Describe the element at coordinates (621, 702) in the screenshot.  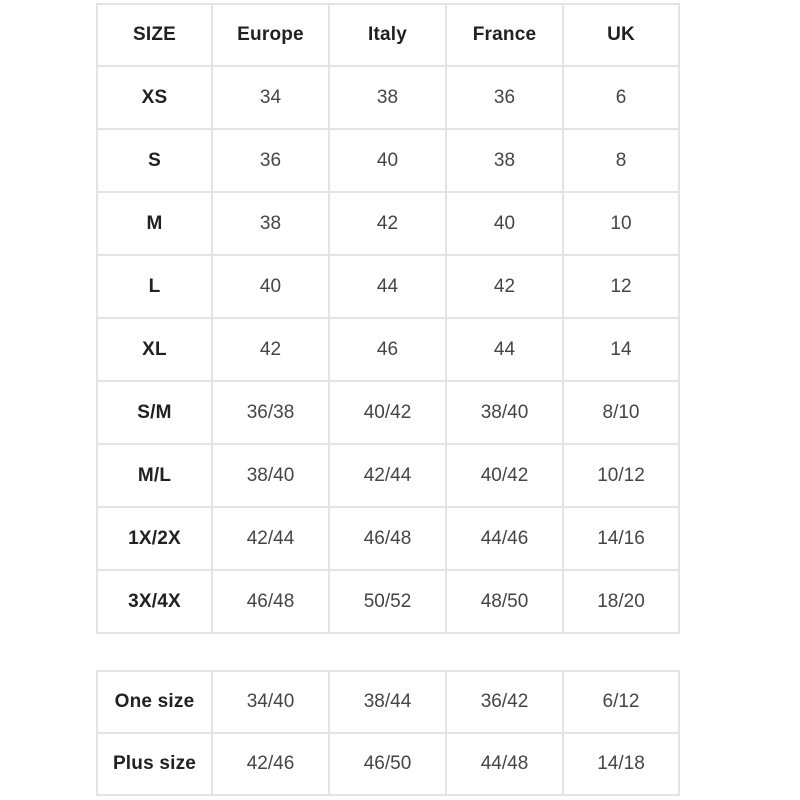
I see `size-value-cell: 6/12` at that location.